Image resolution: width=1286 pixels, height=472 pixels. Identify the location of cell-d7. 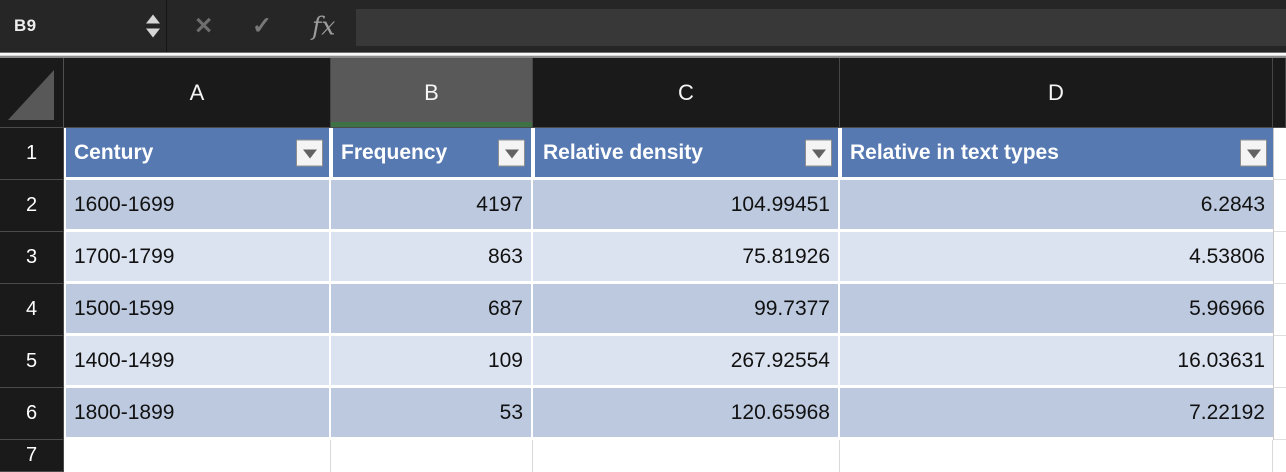
(1056, 456).